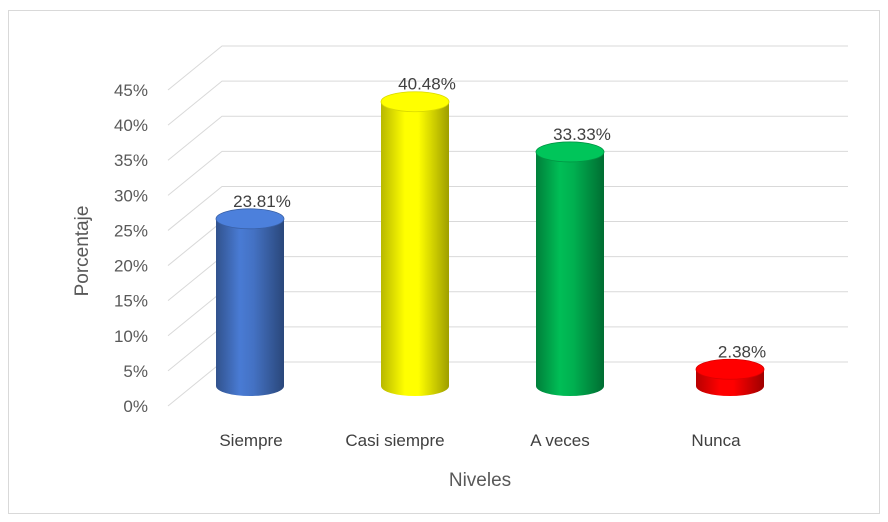 This screenshot has width=888, height=522. What do you see at coordinates (415, 248) in the screenshot?
I see `bar-casi-siempre` at bounding box center [415, 248].